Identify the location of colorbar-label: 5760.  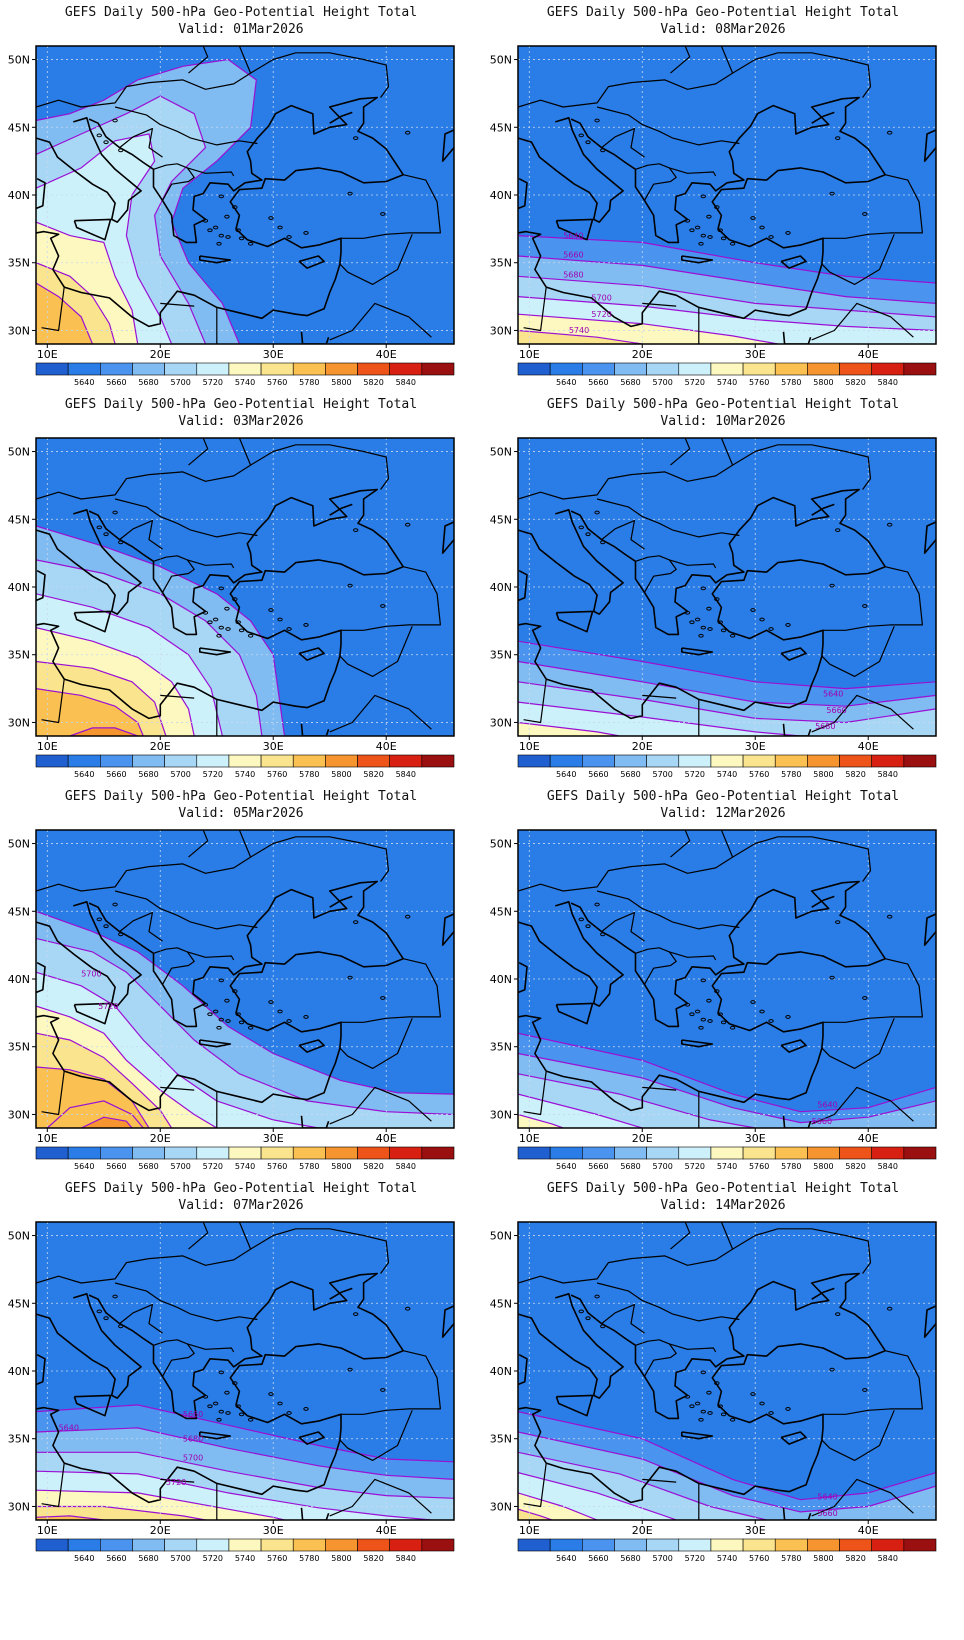
(277, 382).